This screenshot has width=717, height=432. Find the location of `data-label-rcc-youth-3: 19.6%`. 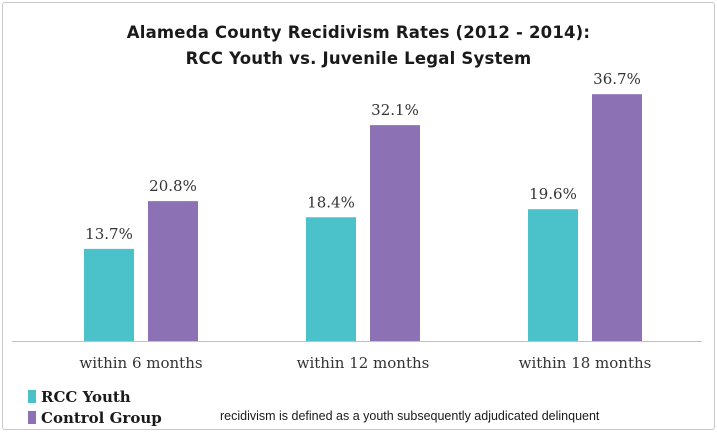

data-label-rcc-youth-3: 19.6% is located at coordinates (553, 194).